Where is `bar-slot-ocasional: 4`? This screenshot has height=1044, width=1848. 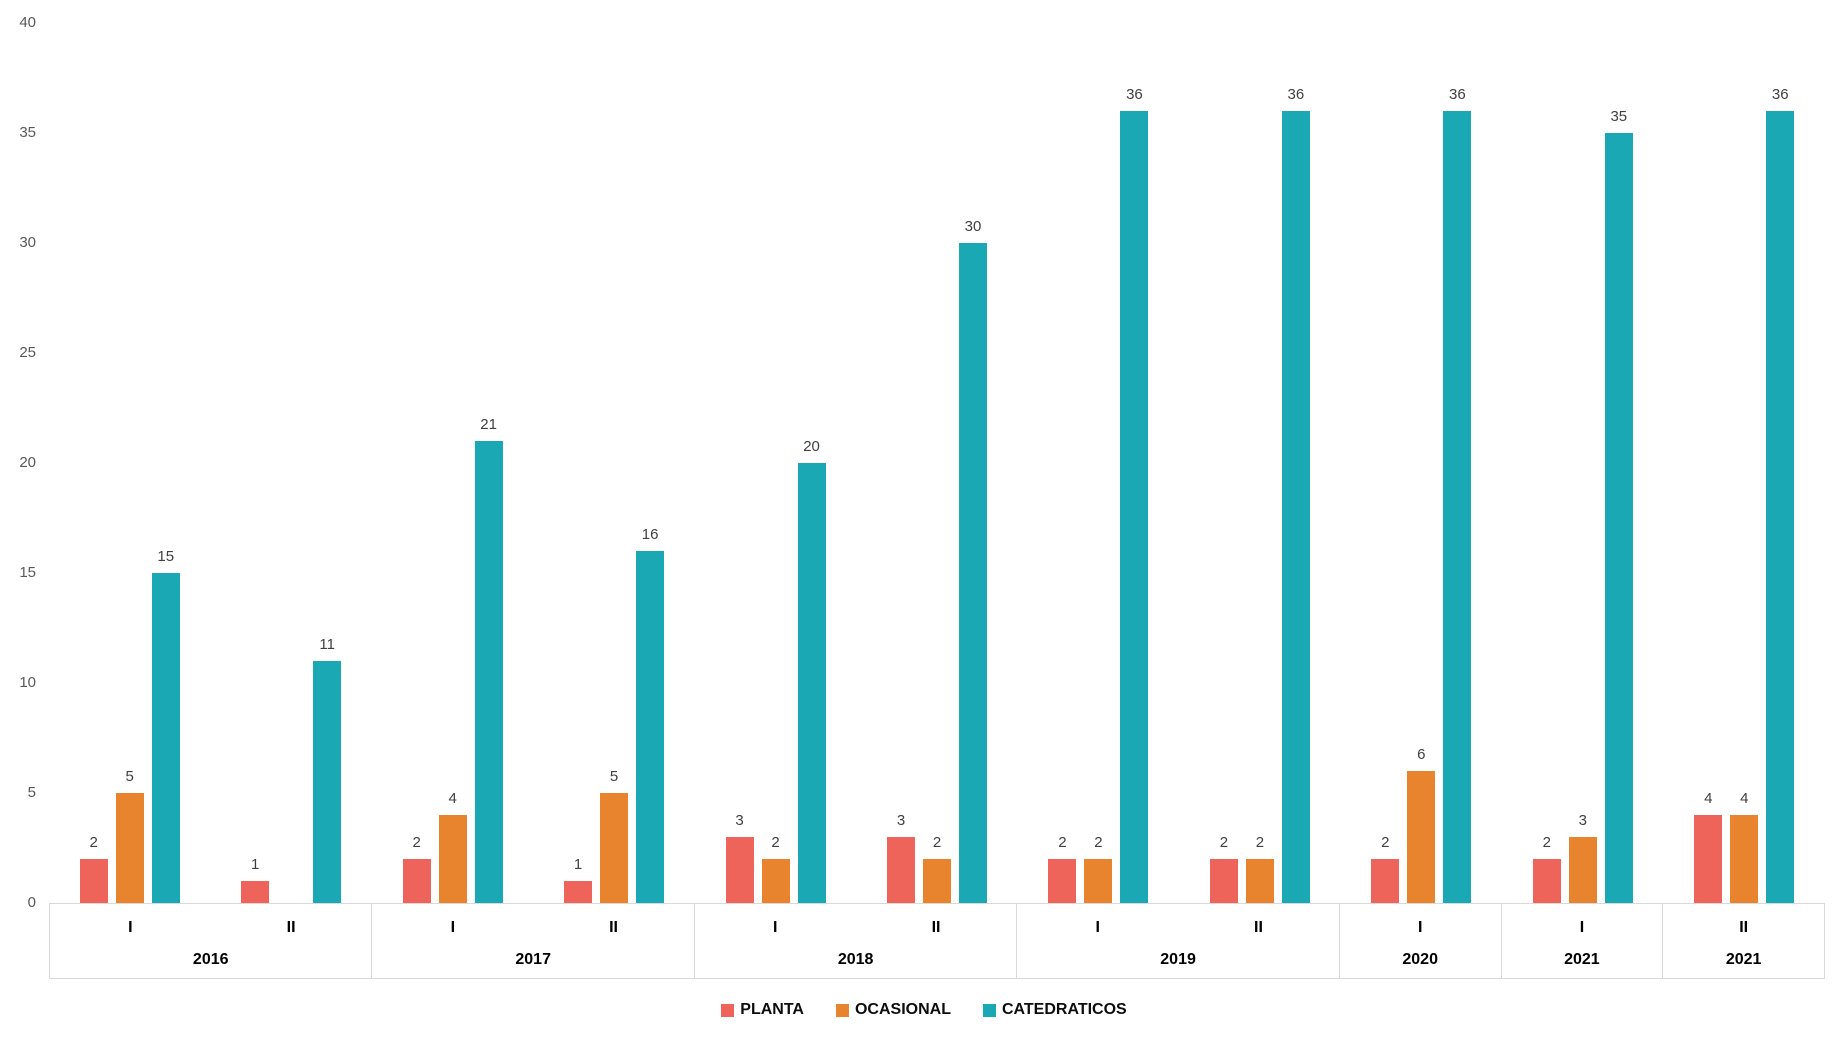
bar-slot-ocasional: 4 is located at coordinates (1744, 846).